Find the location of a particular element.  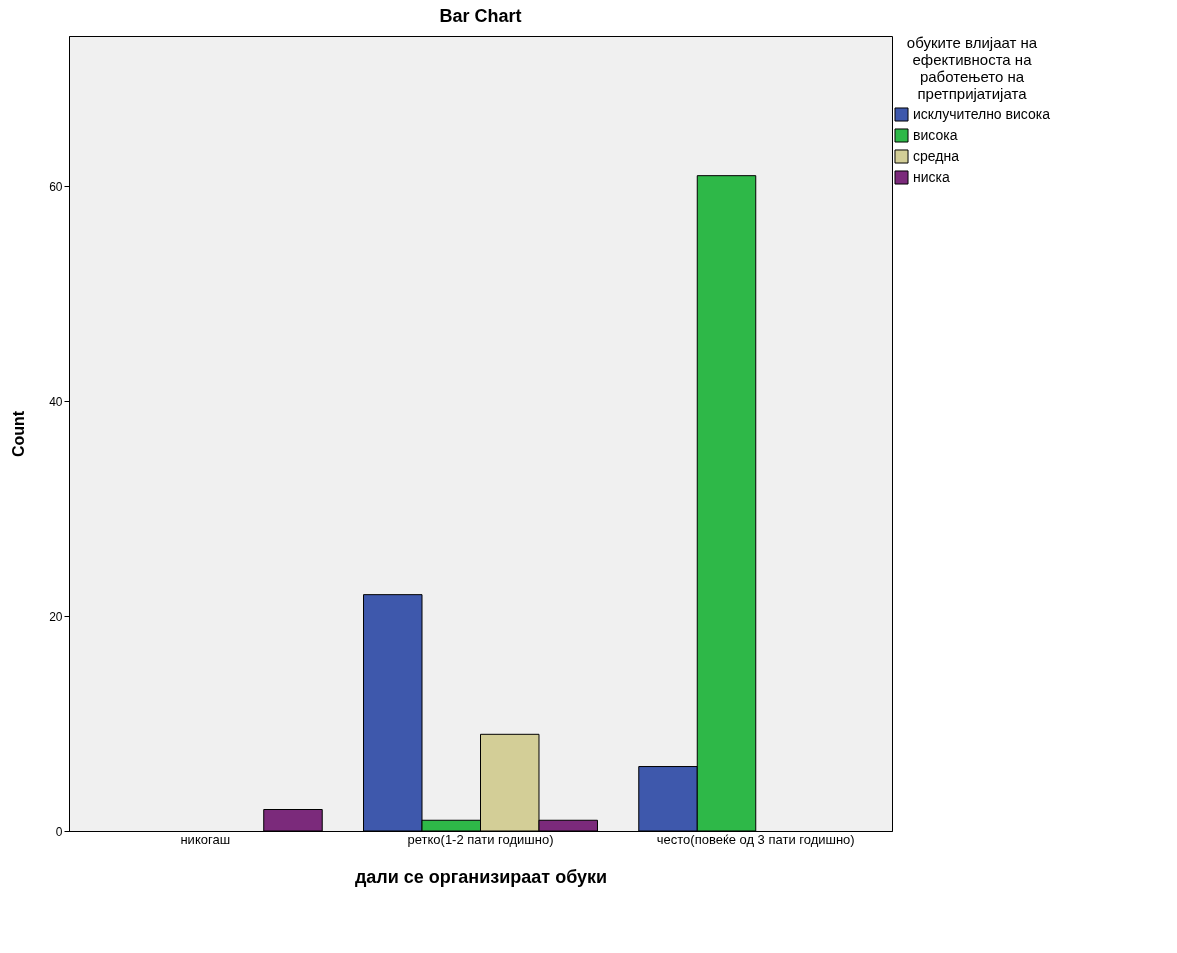

legend-label: ниска is located at coordinates (931, 176).